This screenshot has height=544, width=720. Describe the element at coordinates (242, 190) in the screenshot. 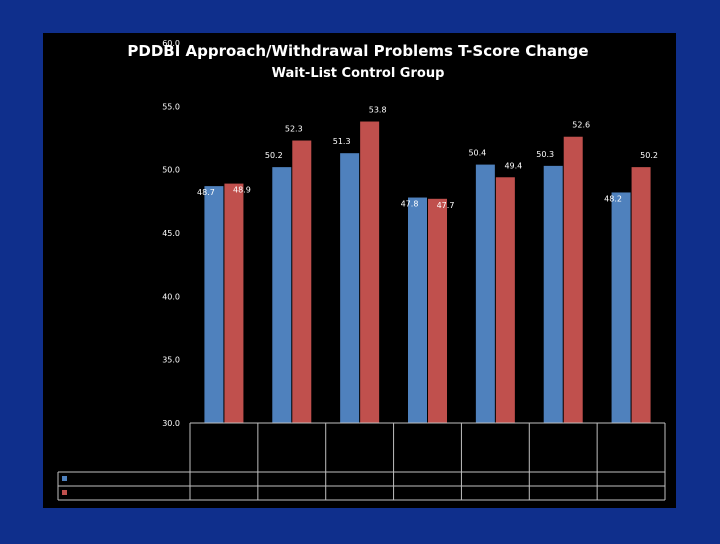

I see `data-label-series1-cat0: 48.9` at that location.